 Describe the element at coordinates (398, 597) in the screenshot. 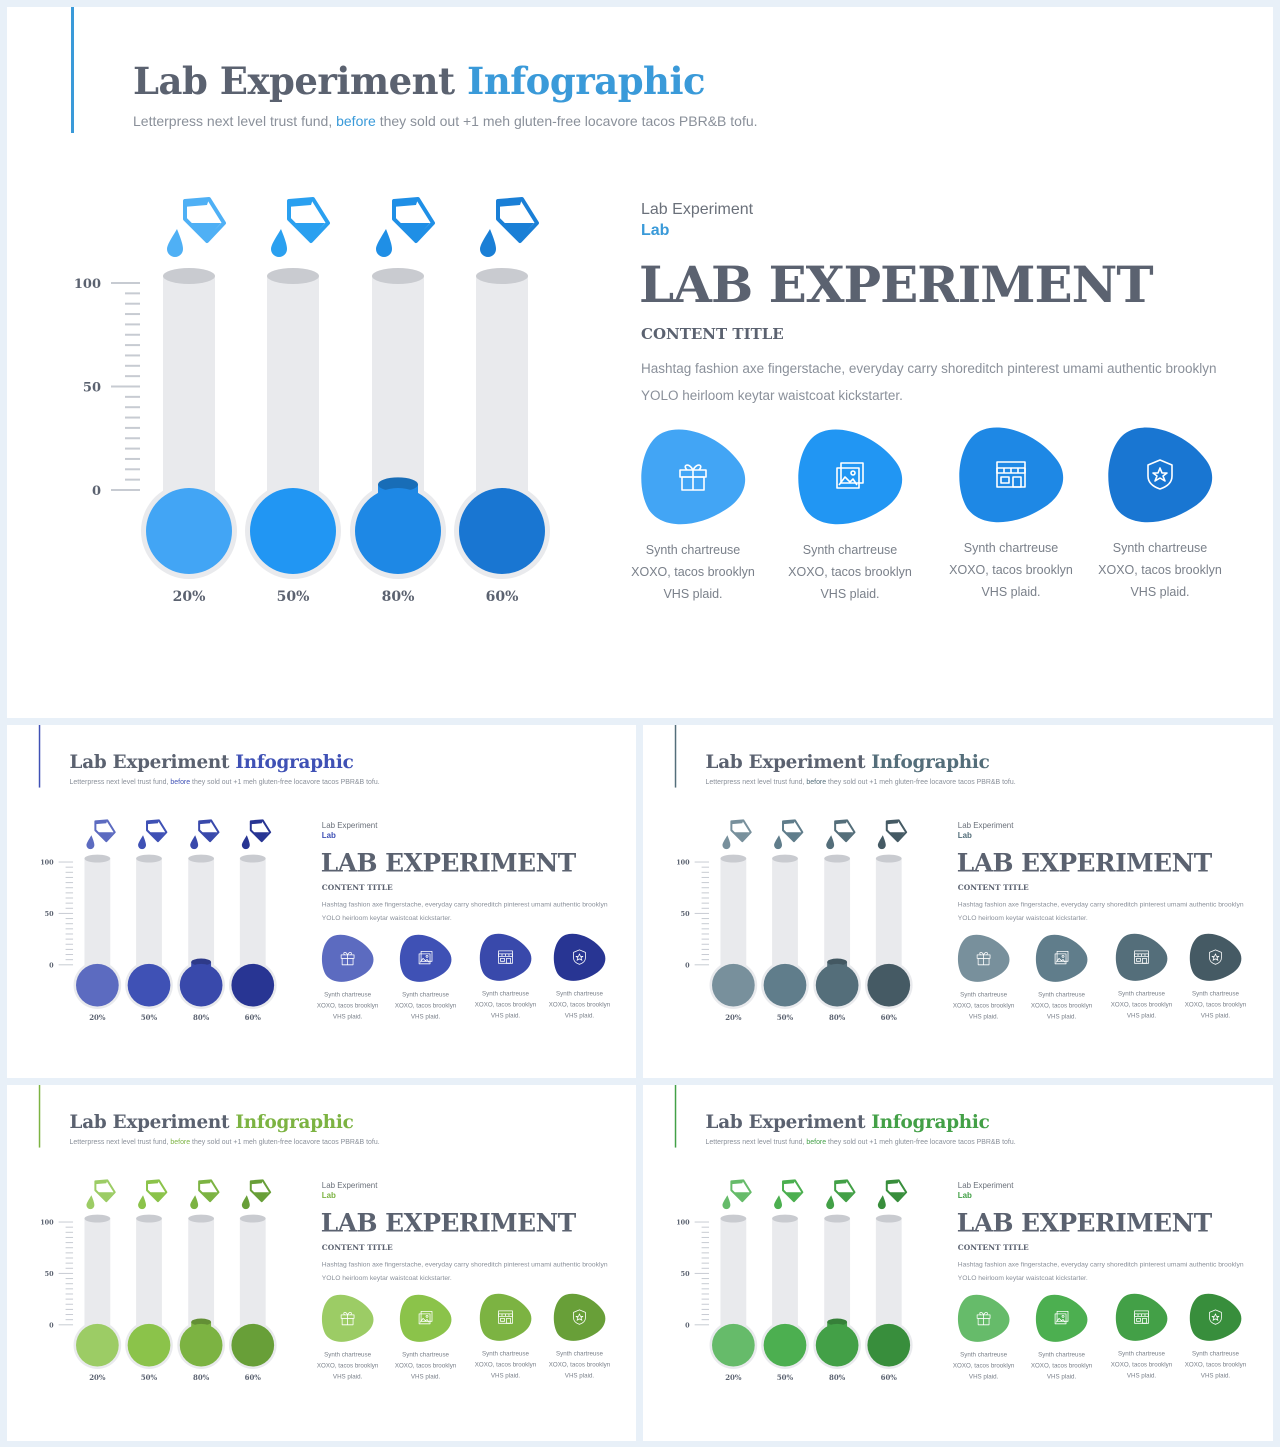

I see `x-category-label: 80%` at that location.